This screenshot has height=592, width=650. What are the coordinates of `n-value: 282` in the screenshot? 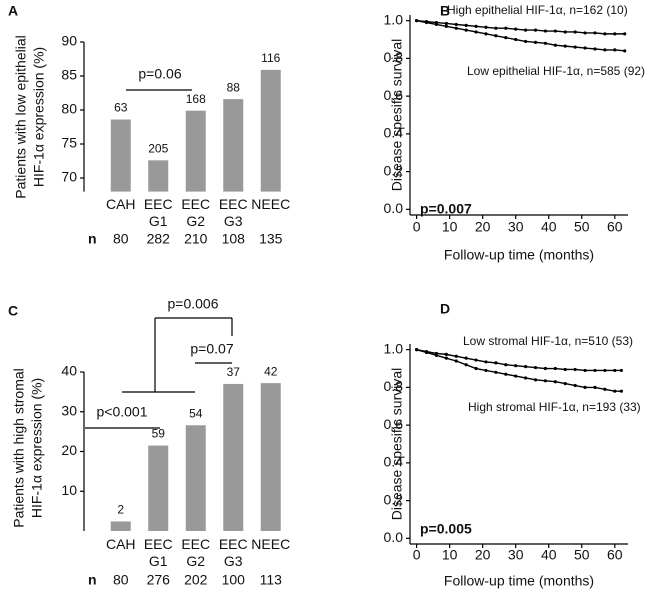 It's located at (159, 239).